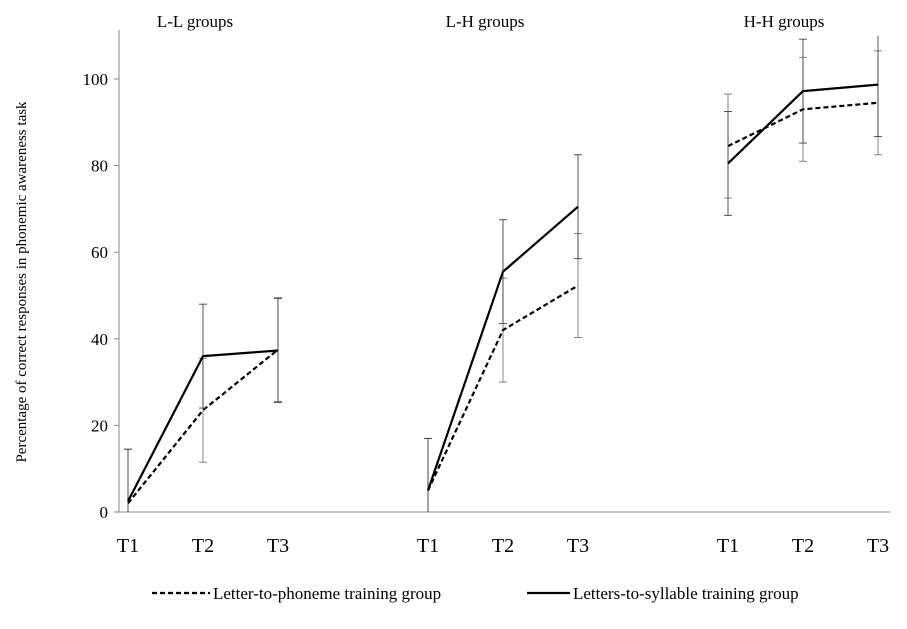 The height and width of the screenshot is (629, 907). What do you see at coordinates (99, 252) in the screenshot?
I see `y-tick-label: 60` at bounding box center [99, 252].